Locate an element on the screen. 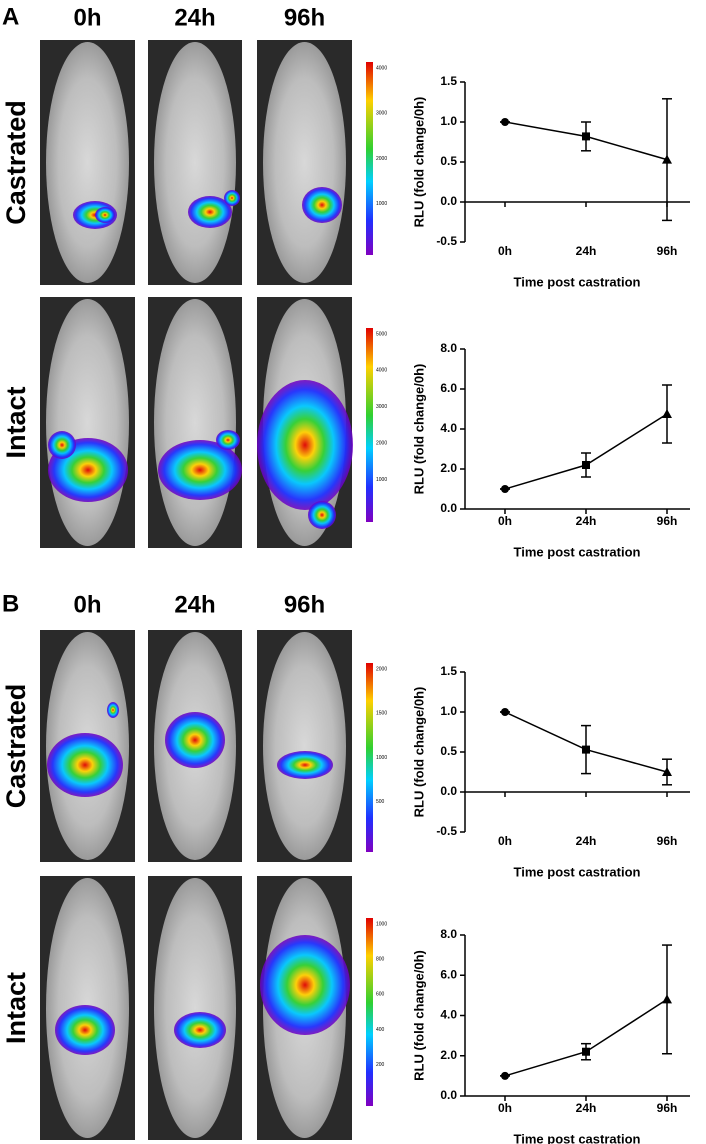 The height and width of the screenshot is (1144, 706). row-label: Intact is located at coordinates (16, 1008).